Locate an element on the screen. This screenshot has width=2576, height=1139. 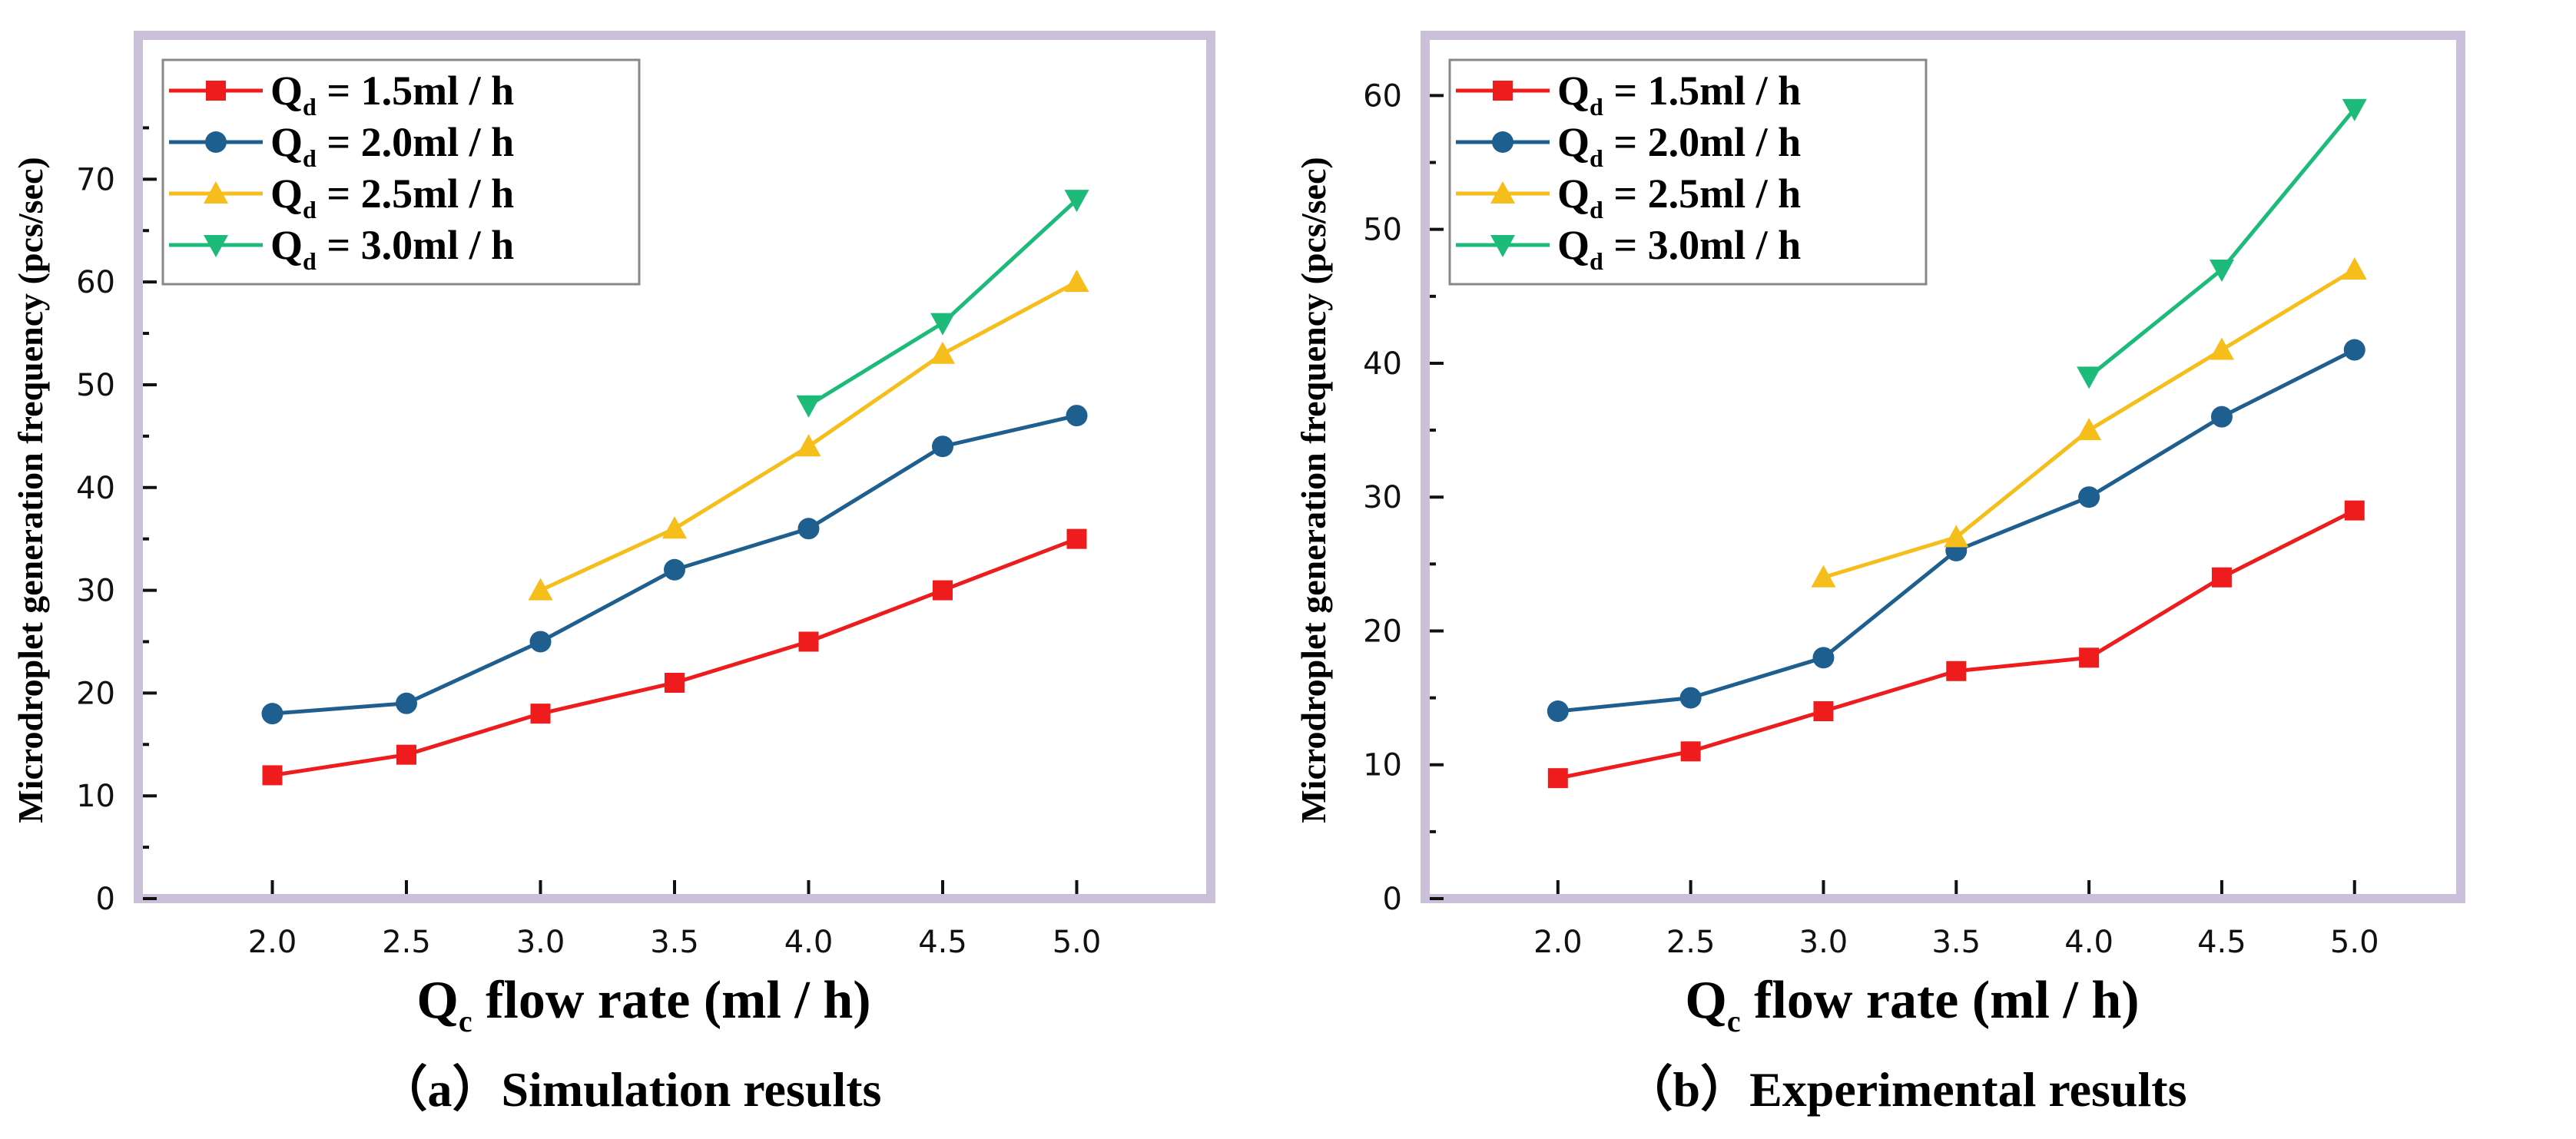
panel-caption: （a）Simulation results is located at coordinates (630, 1089).